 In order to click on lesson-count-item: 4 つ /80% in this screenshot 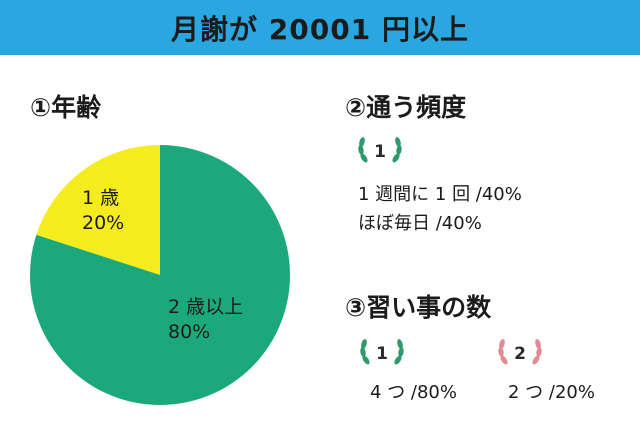, I will do `click(413, 392)`.